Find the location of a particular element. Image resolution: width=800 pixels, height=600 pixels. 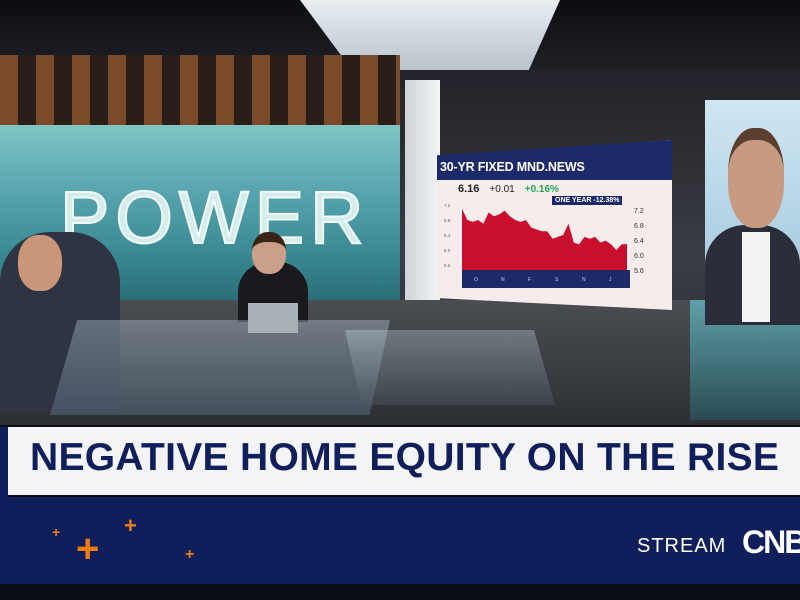

anchor-left-head is located at coordinates (40, 263).